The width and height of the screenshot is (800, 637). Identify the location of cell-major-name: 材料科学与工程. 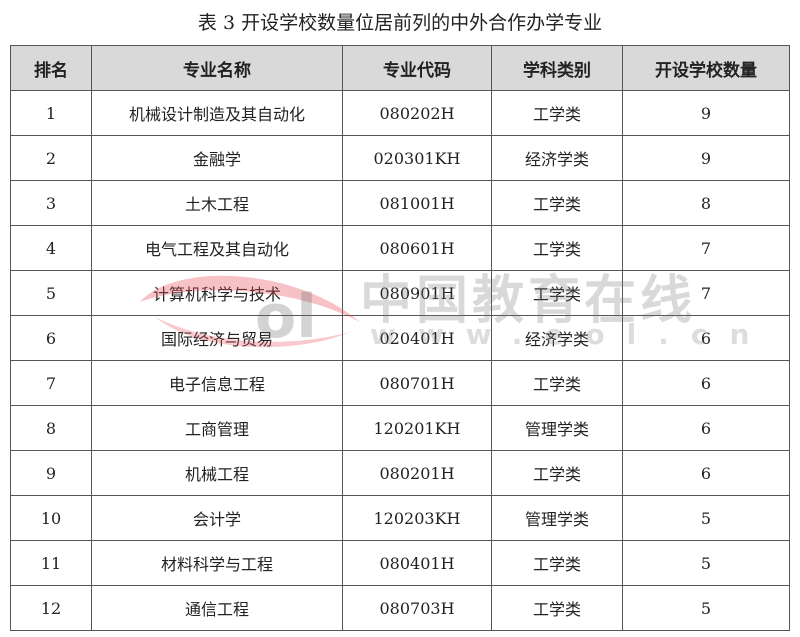
(217, 563).